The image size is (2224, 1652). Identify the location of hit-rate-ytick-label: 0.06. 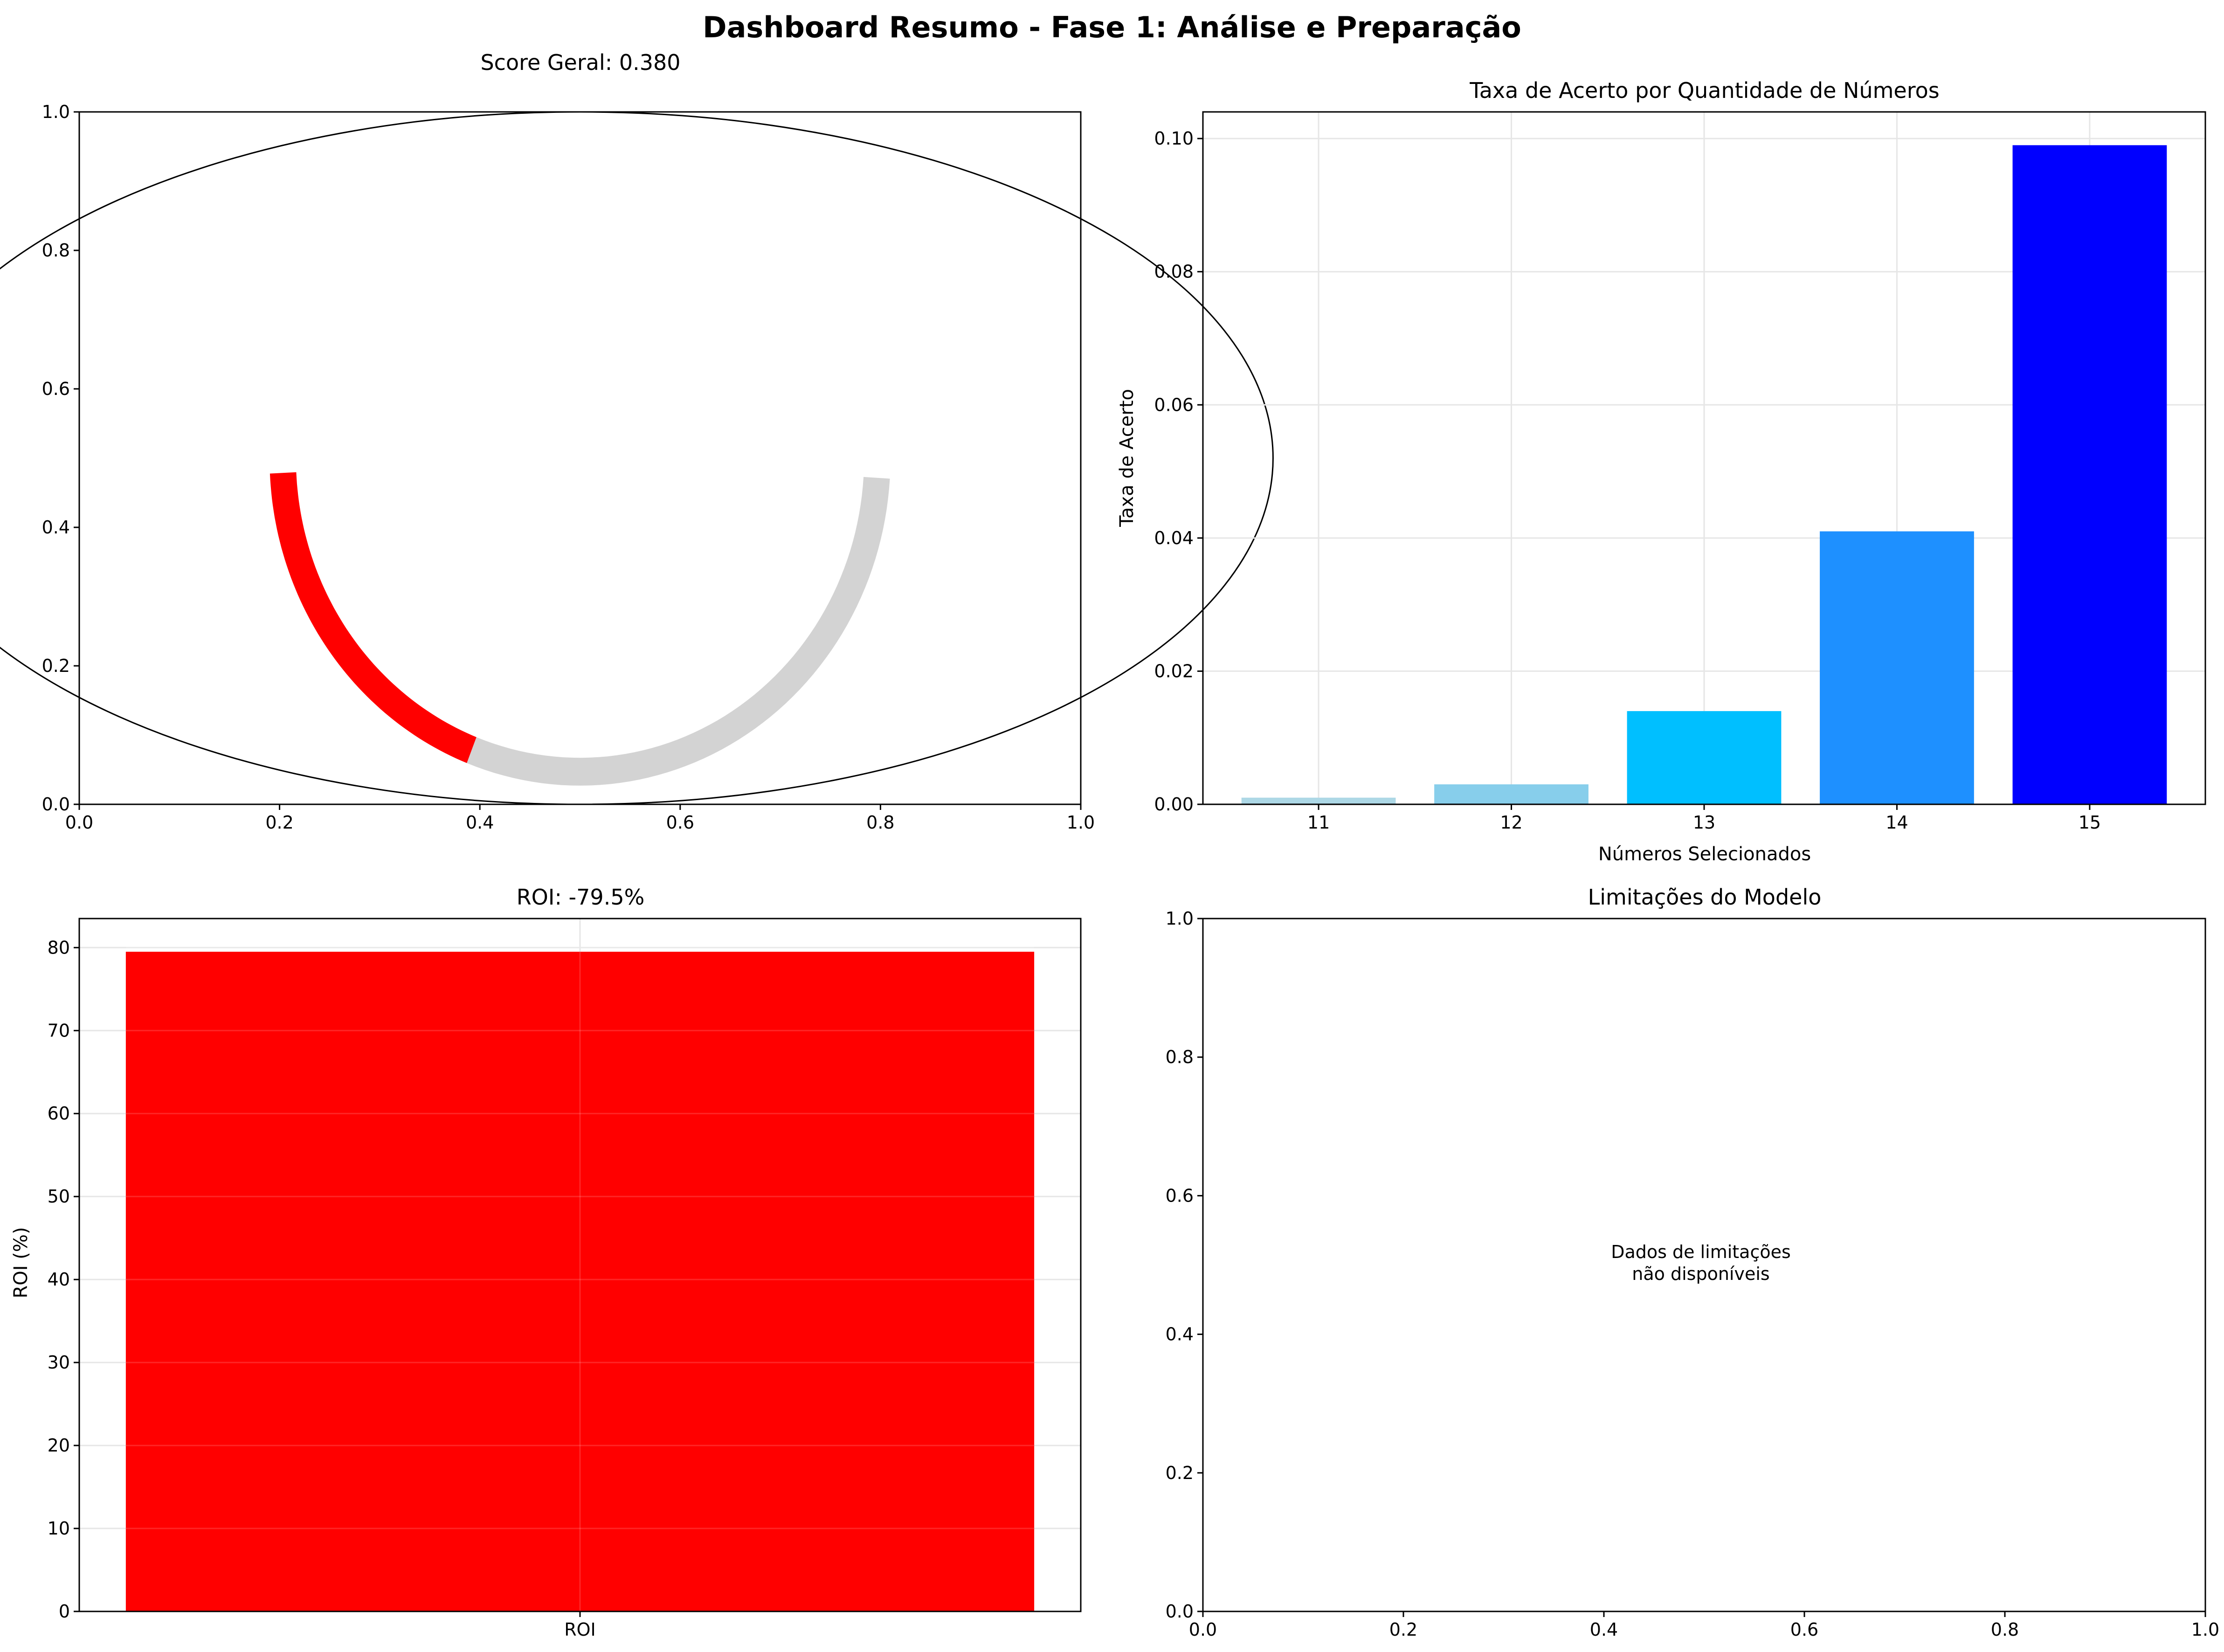
(1174, 404).